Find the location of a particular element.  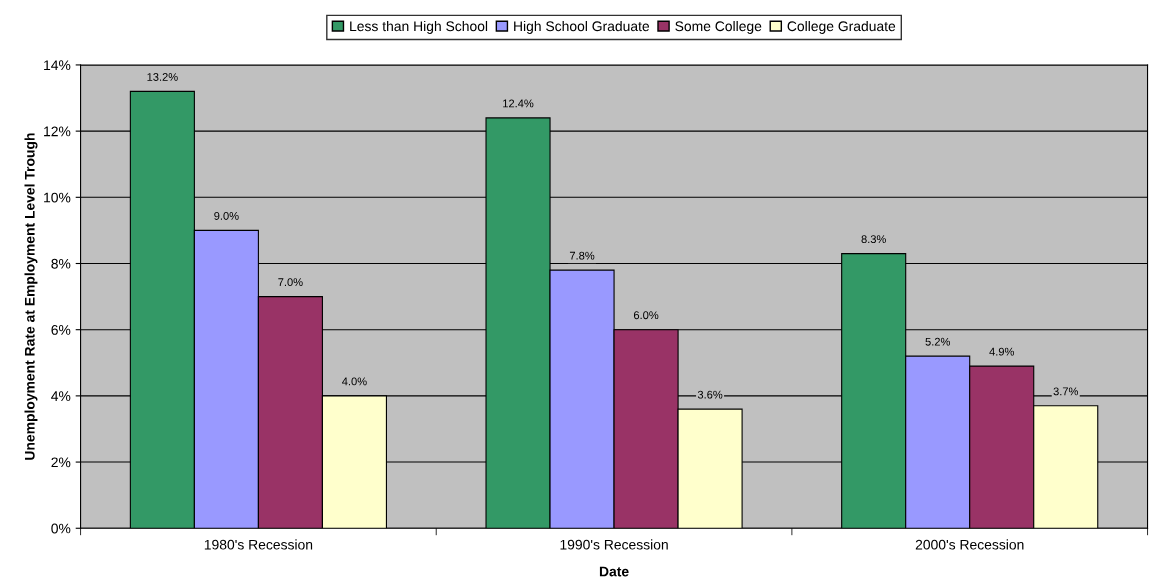

y-tick-label: 2% is located at coordinates (61, 462).